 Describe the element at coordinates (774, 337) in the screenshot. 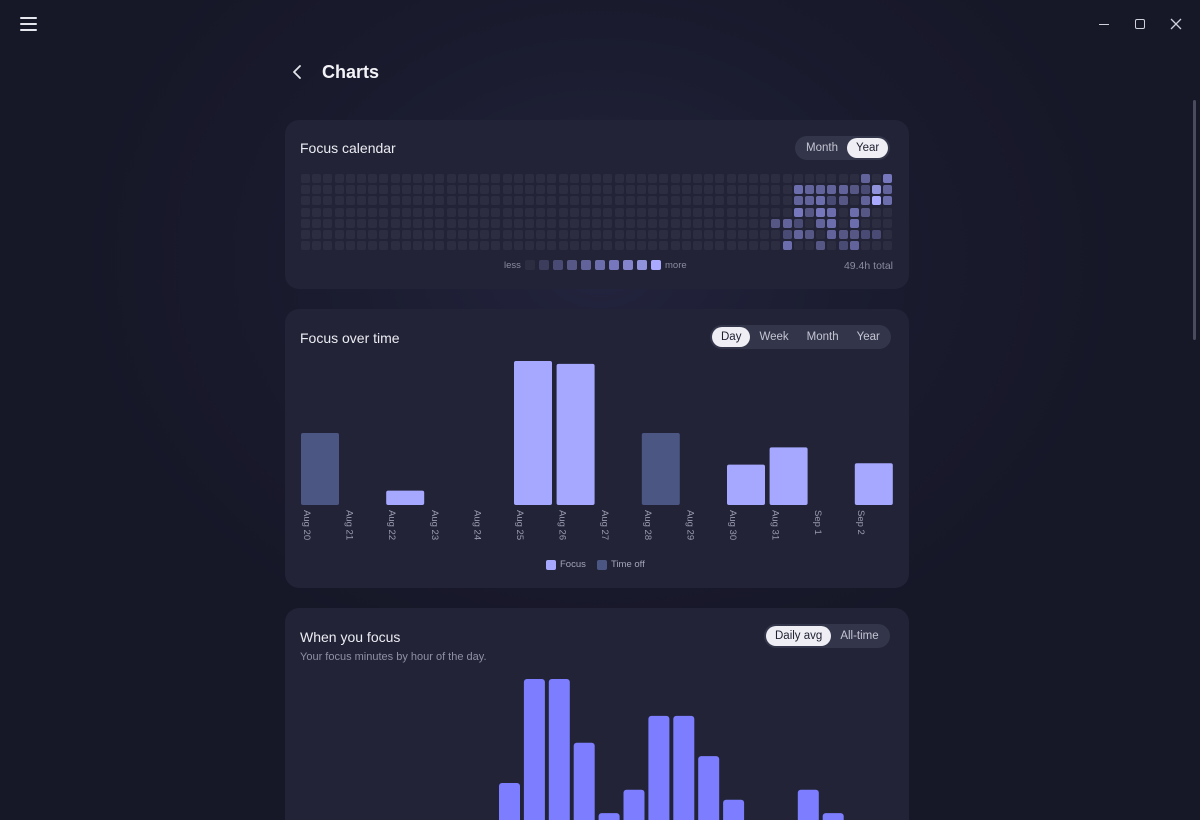

I see `toggle-week: Week` at that location.